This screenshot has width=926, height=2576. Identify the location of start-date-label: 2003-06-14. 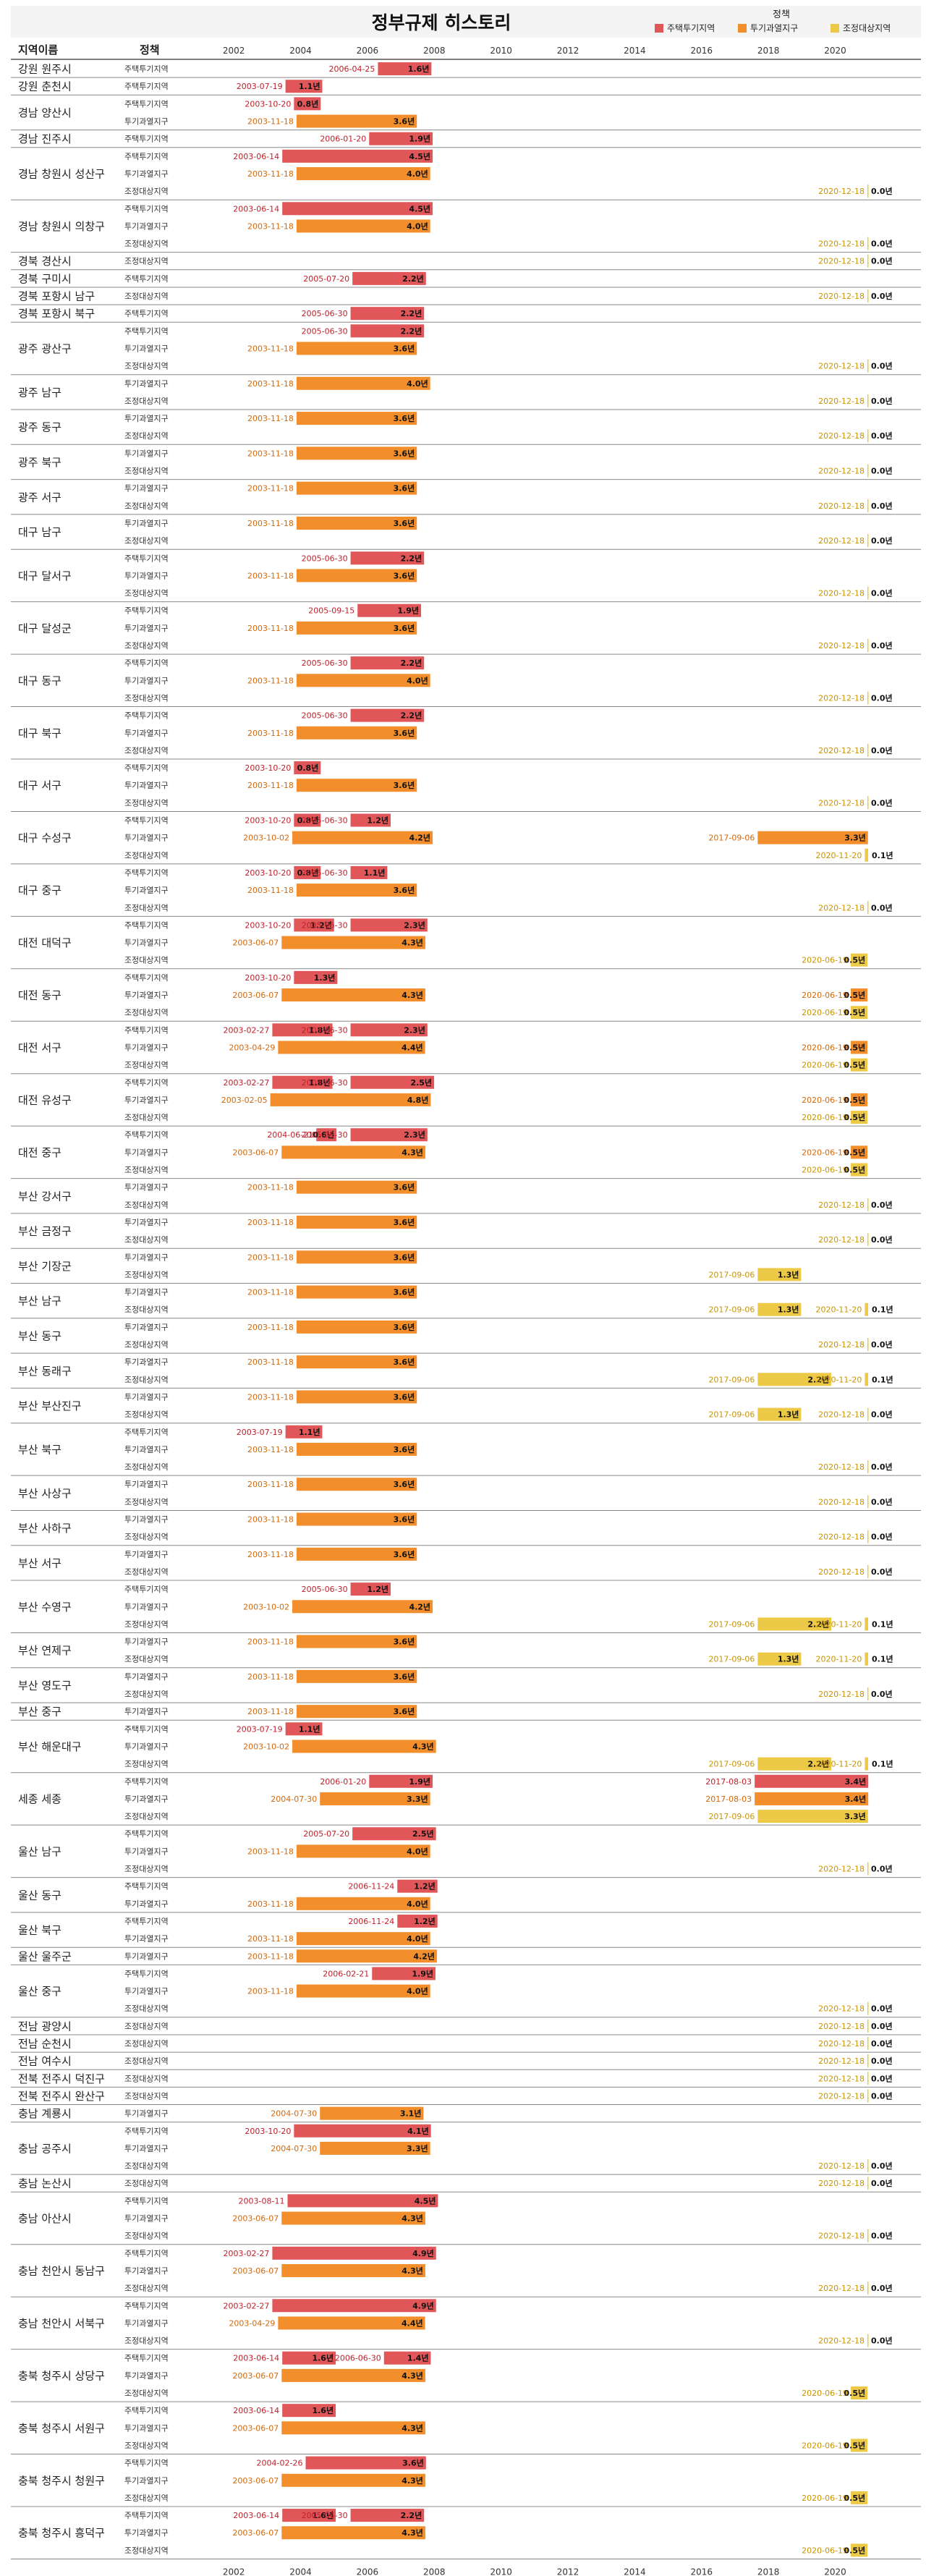
(256, 208).